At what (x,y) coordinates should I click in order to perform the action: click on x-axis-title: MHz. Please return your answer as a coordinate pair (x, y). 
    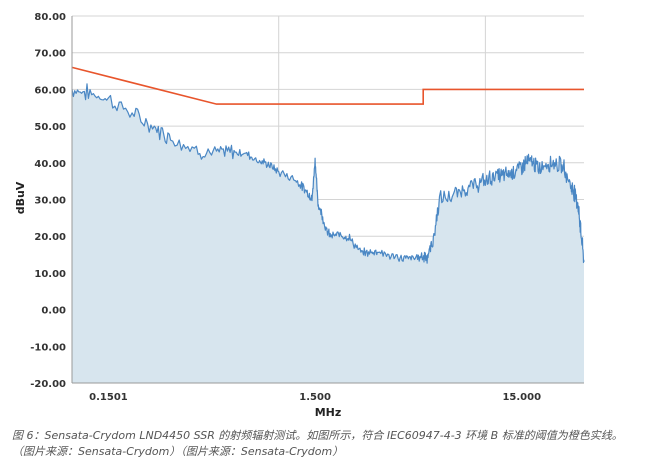
    Looking at the image, I should click on (328, 412).